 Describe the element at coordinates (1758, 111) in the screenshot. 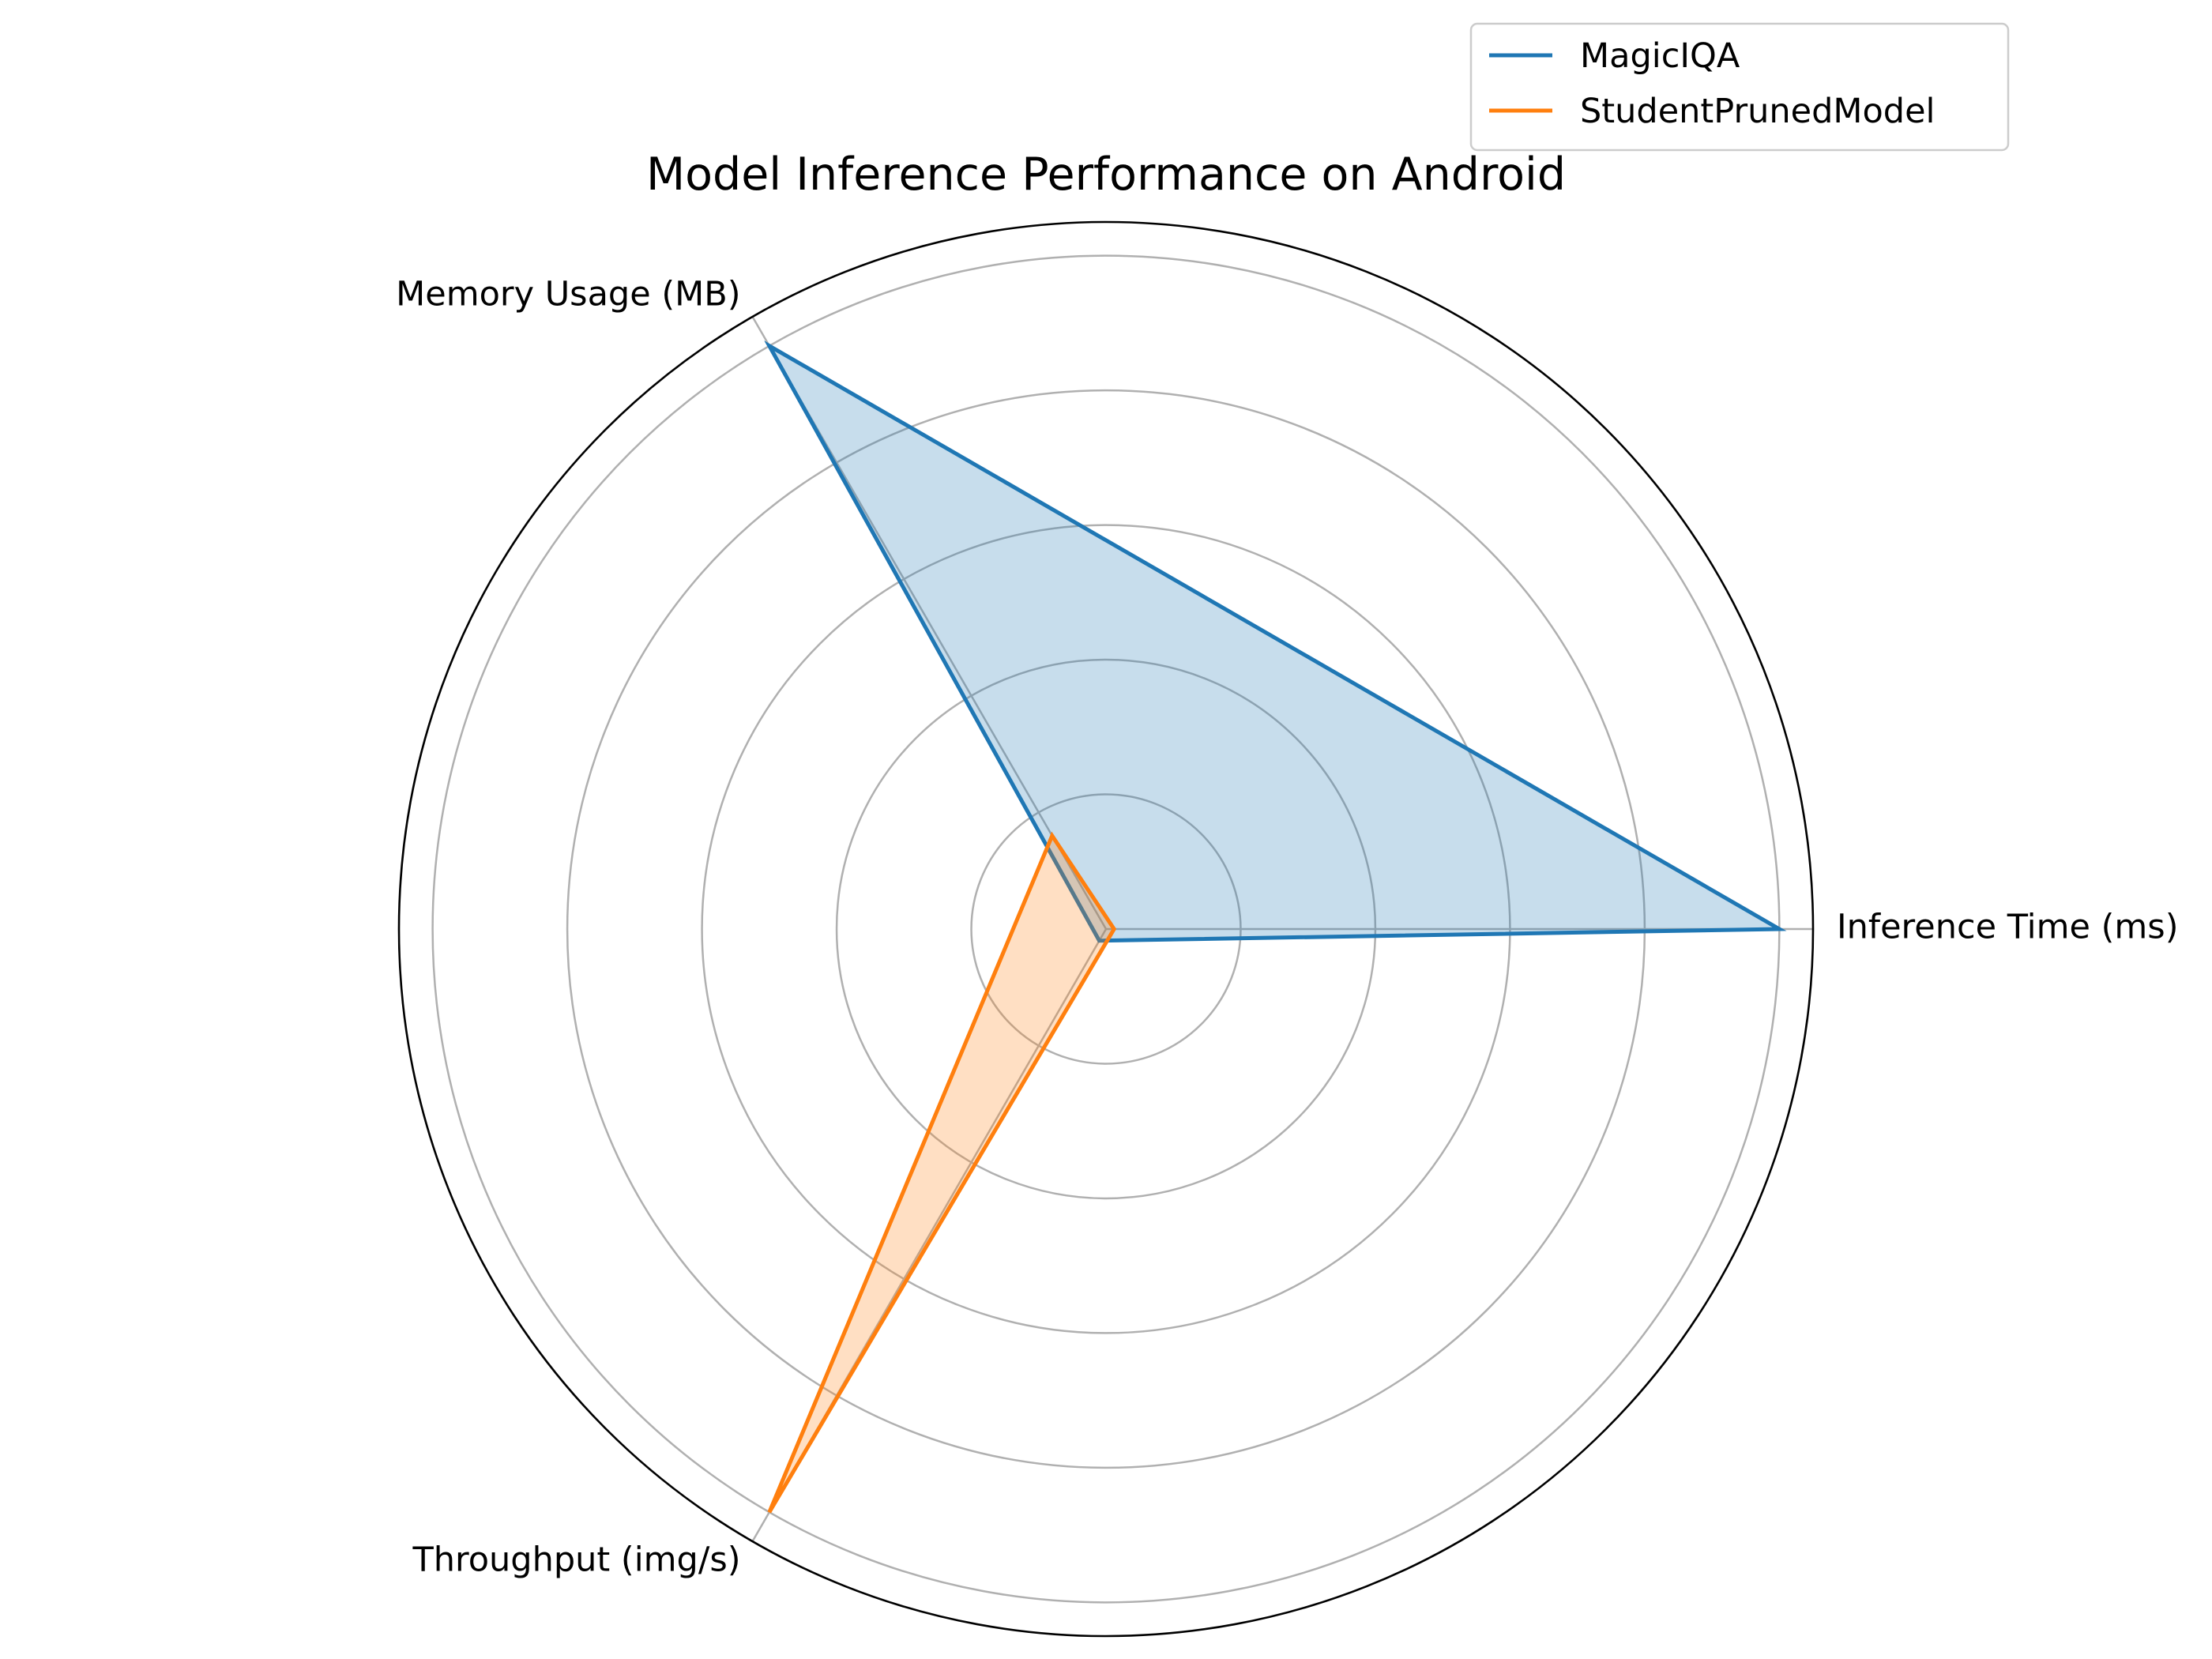

I see `legend-label-studentprunedmodel: StudentPrunedModel` at that location.